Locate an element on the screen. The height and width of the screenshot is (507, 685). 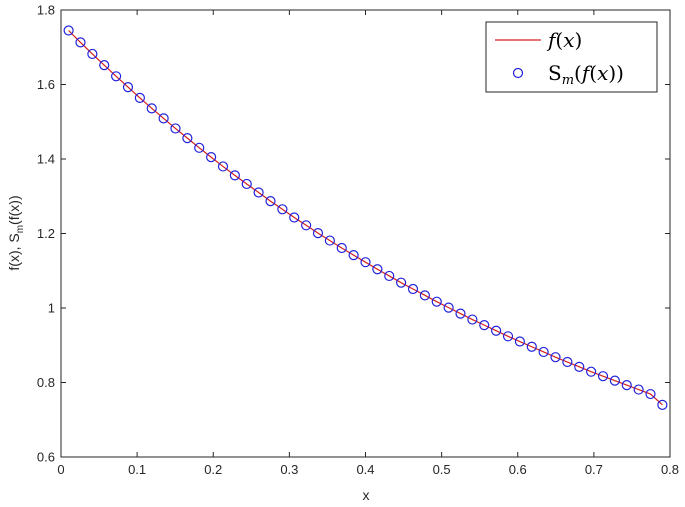
legend-label-f: f(x) is located at coordinates (564, 40).